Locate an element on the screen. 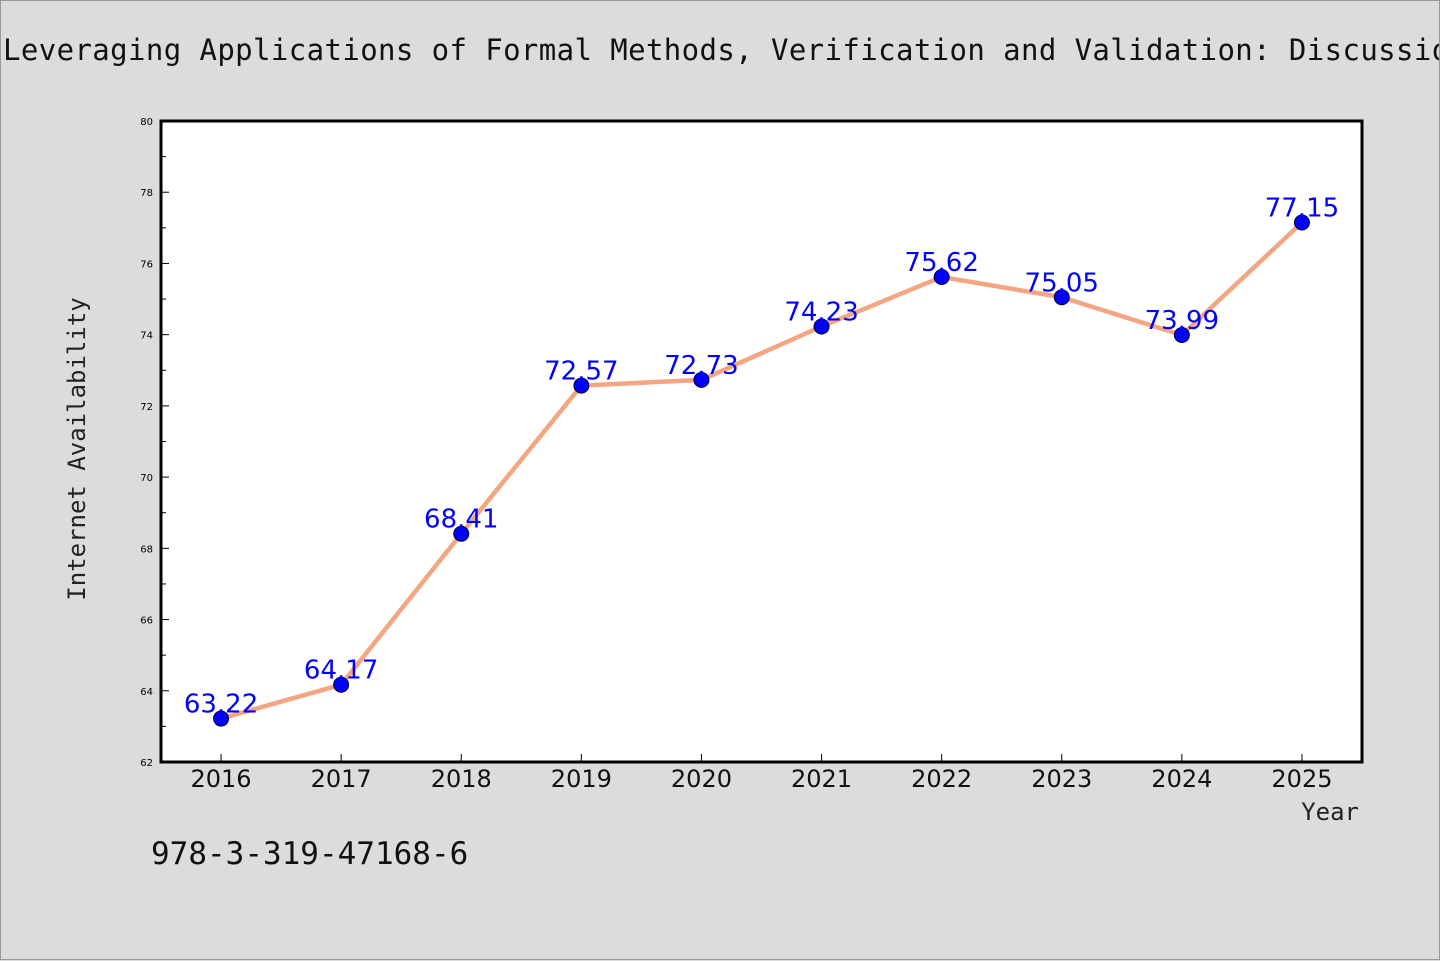 The image size is (1440, 961). x-tick-label: 2020 is located at coordinates (701, 779).